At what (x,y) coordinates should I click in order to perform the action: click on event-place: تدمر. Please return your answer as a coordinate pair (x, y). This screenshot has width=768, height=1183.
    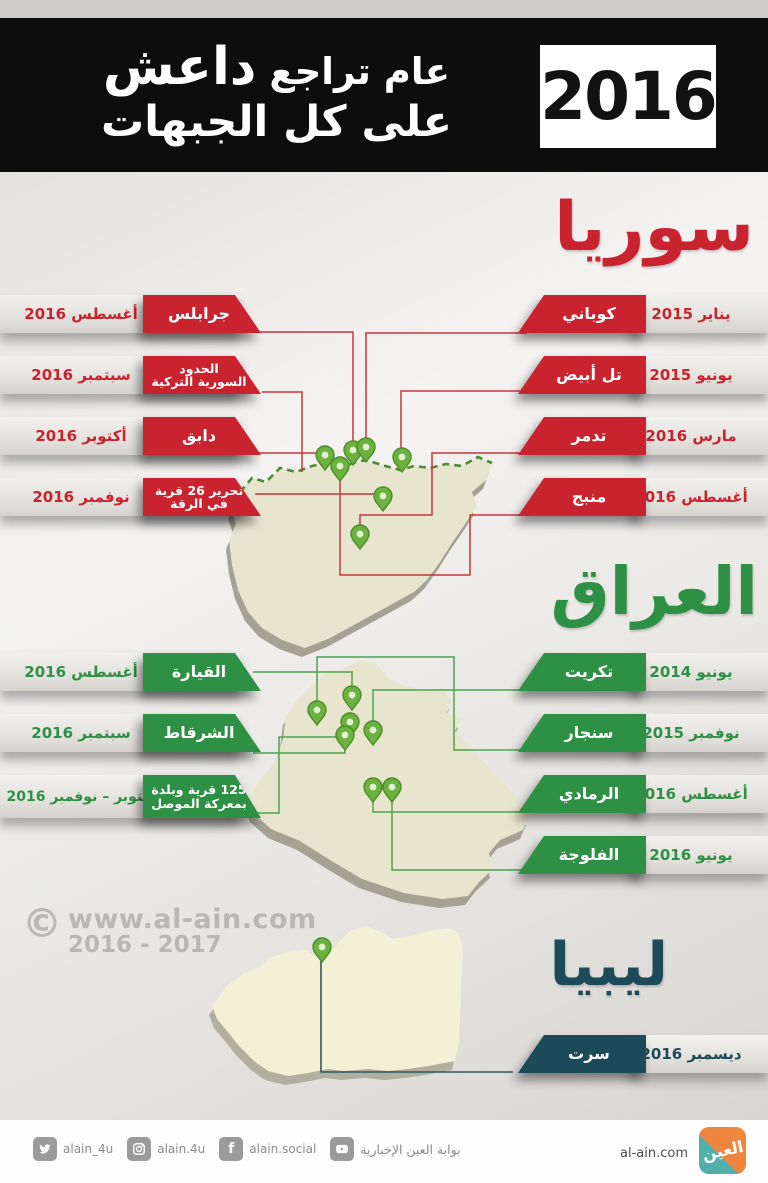
    Looking at the image, I should click on (582, 436).